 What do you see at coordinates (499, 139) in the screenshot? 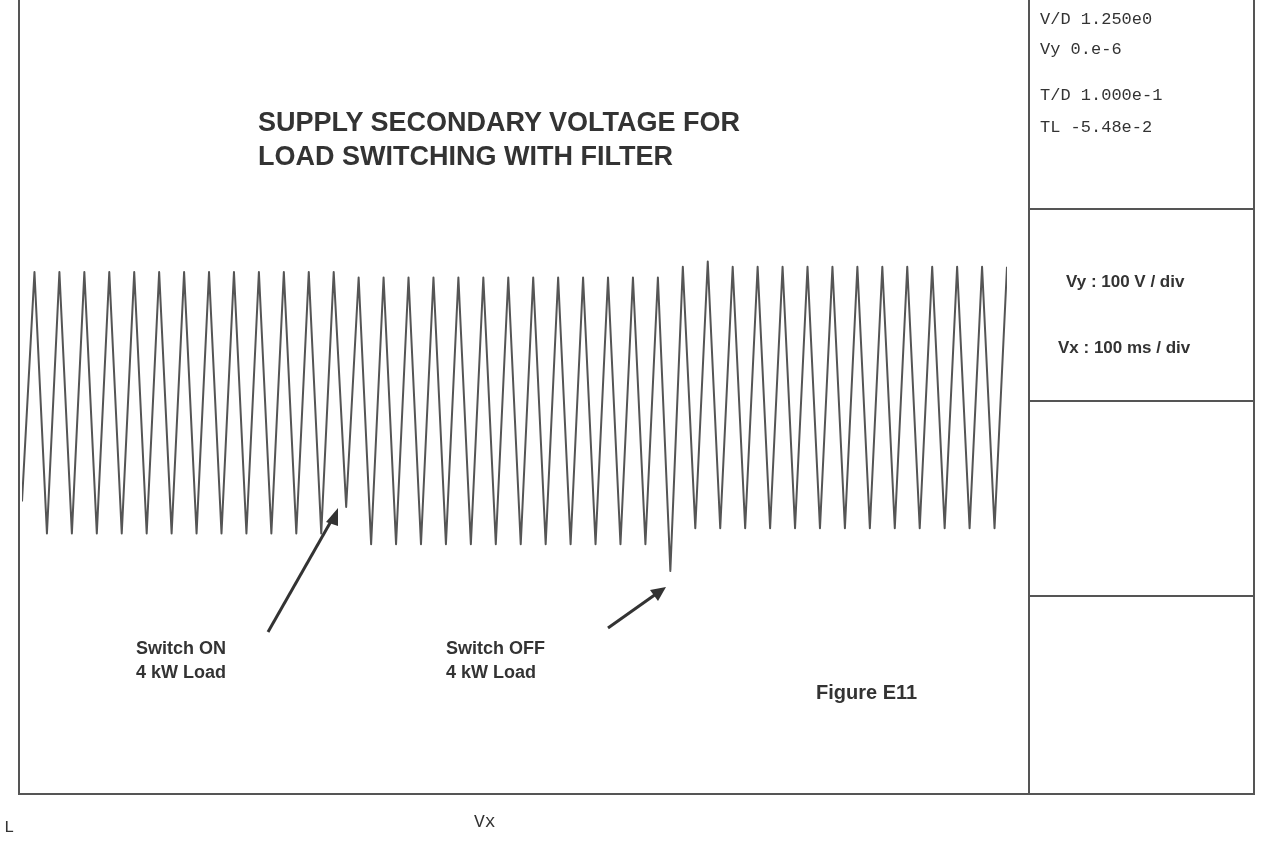
I see `chart-title: SUPPLY SECONDARY VOLTAGE FOR LOAD SWITCHING WITH FILTER` at bounding box center [499, 139].